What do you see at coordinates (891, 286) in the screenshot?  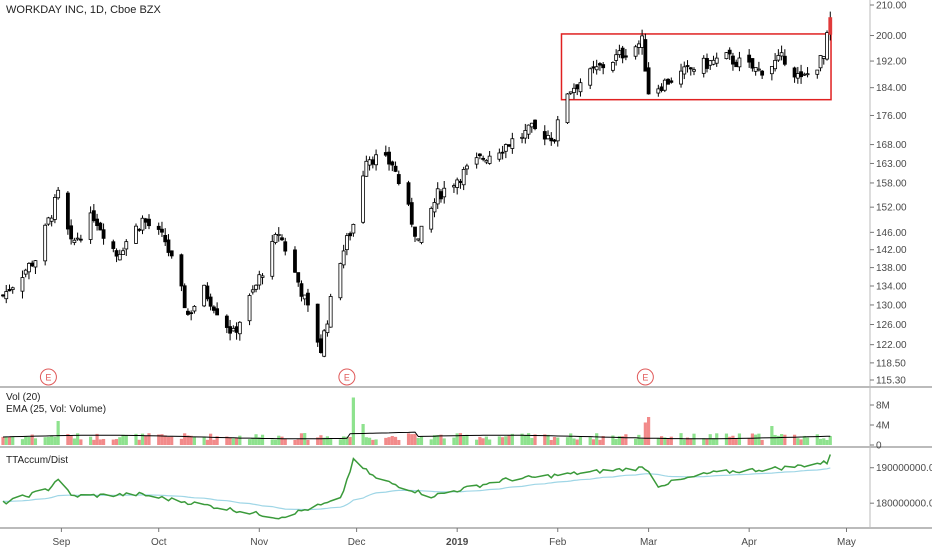 I see `price-tick-label: 134.00` at bounding box center [891, 286].